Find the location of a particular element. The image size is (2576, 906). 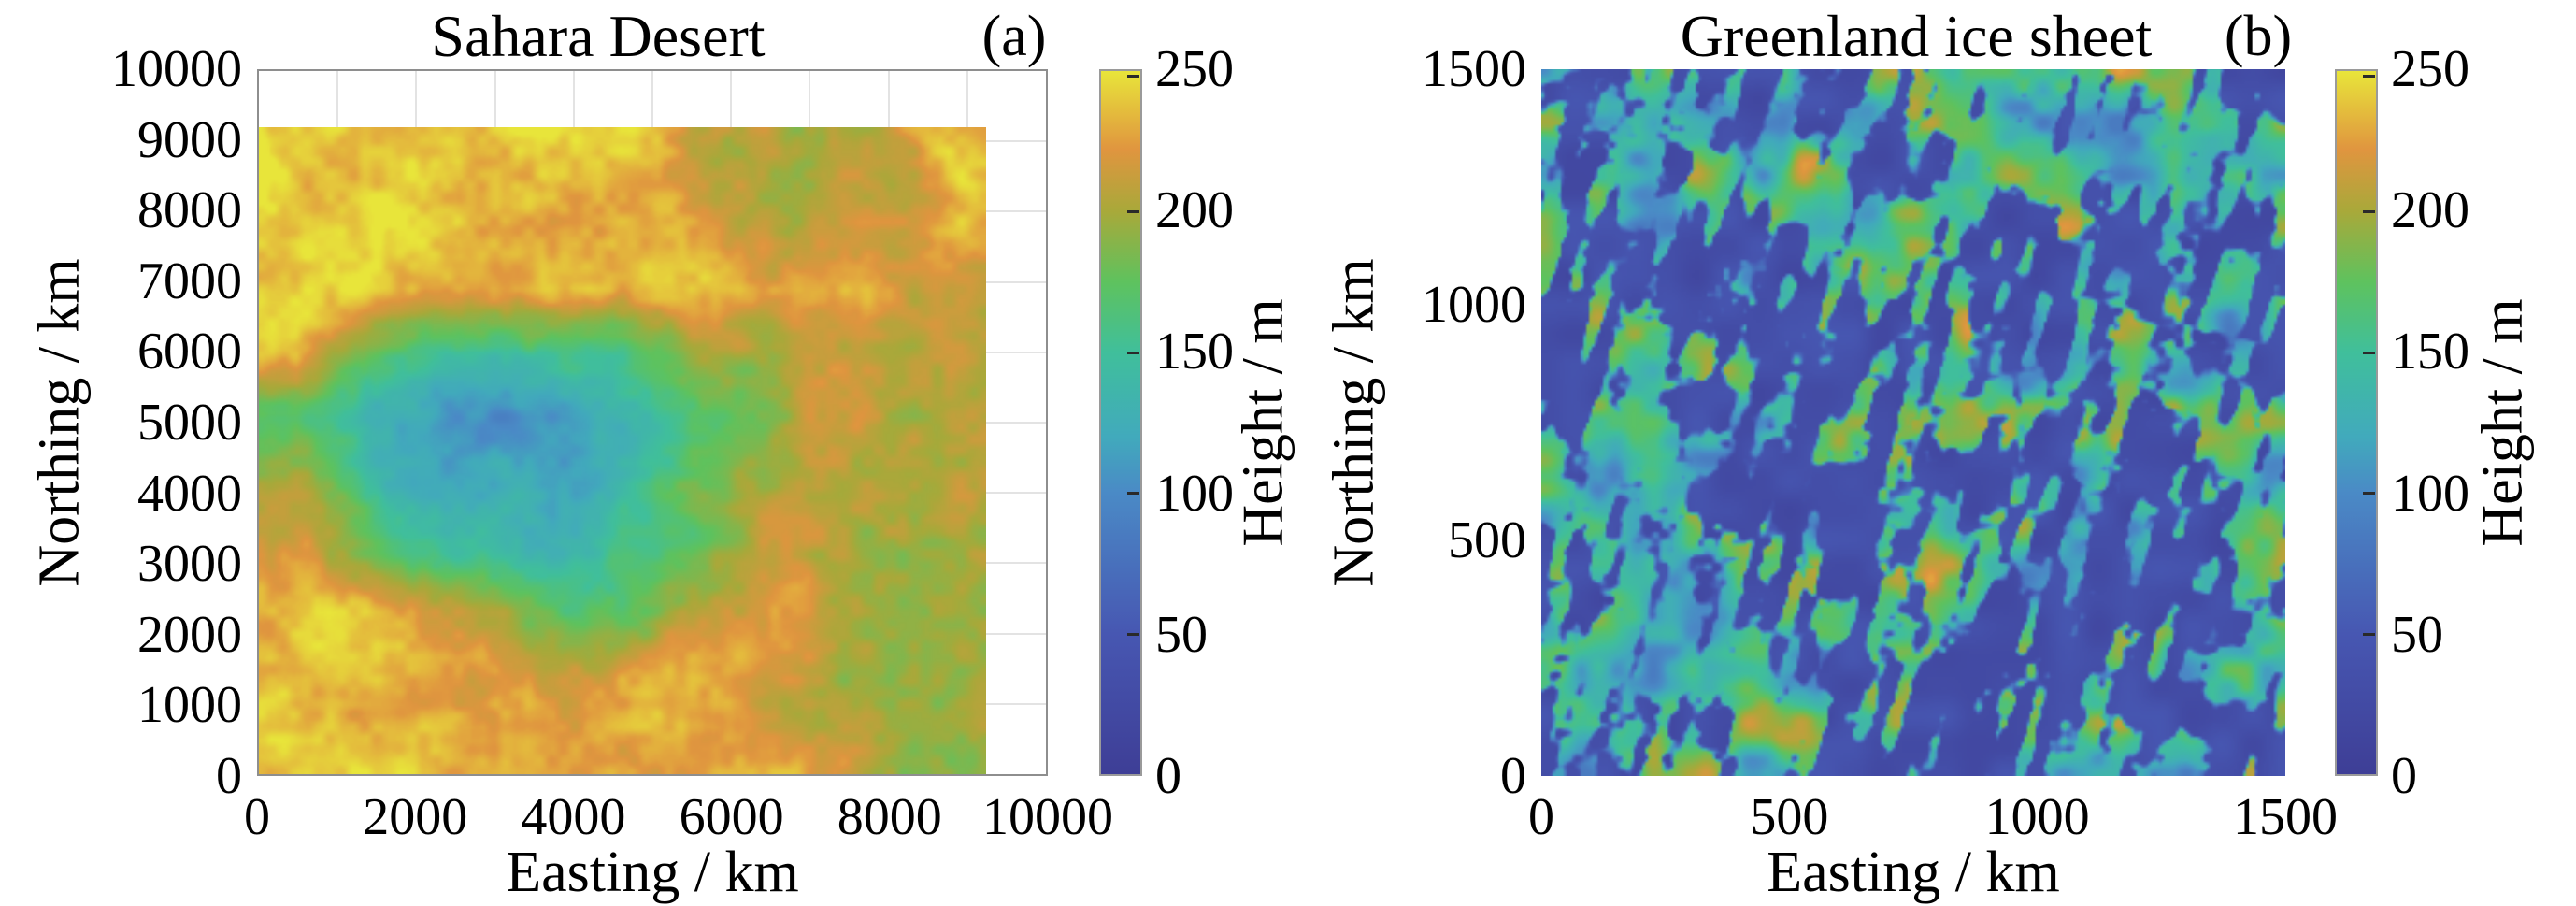

y-tick-label: 3000 is located at coordinates (189, 564).